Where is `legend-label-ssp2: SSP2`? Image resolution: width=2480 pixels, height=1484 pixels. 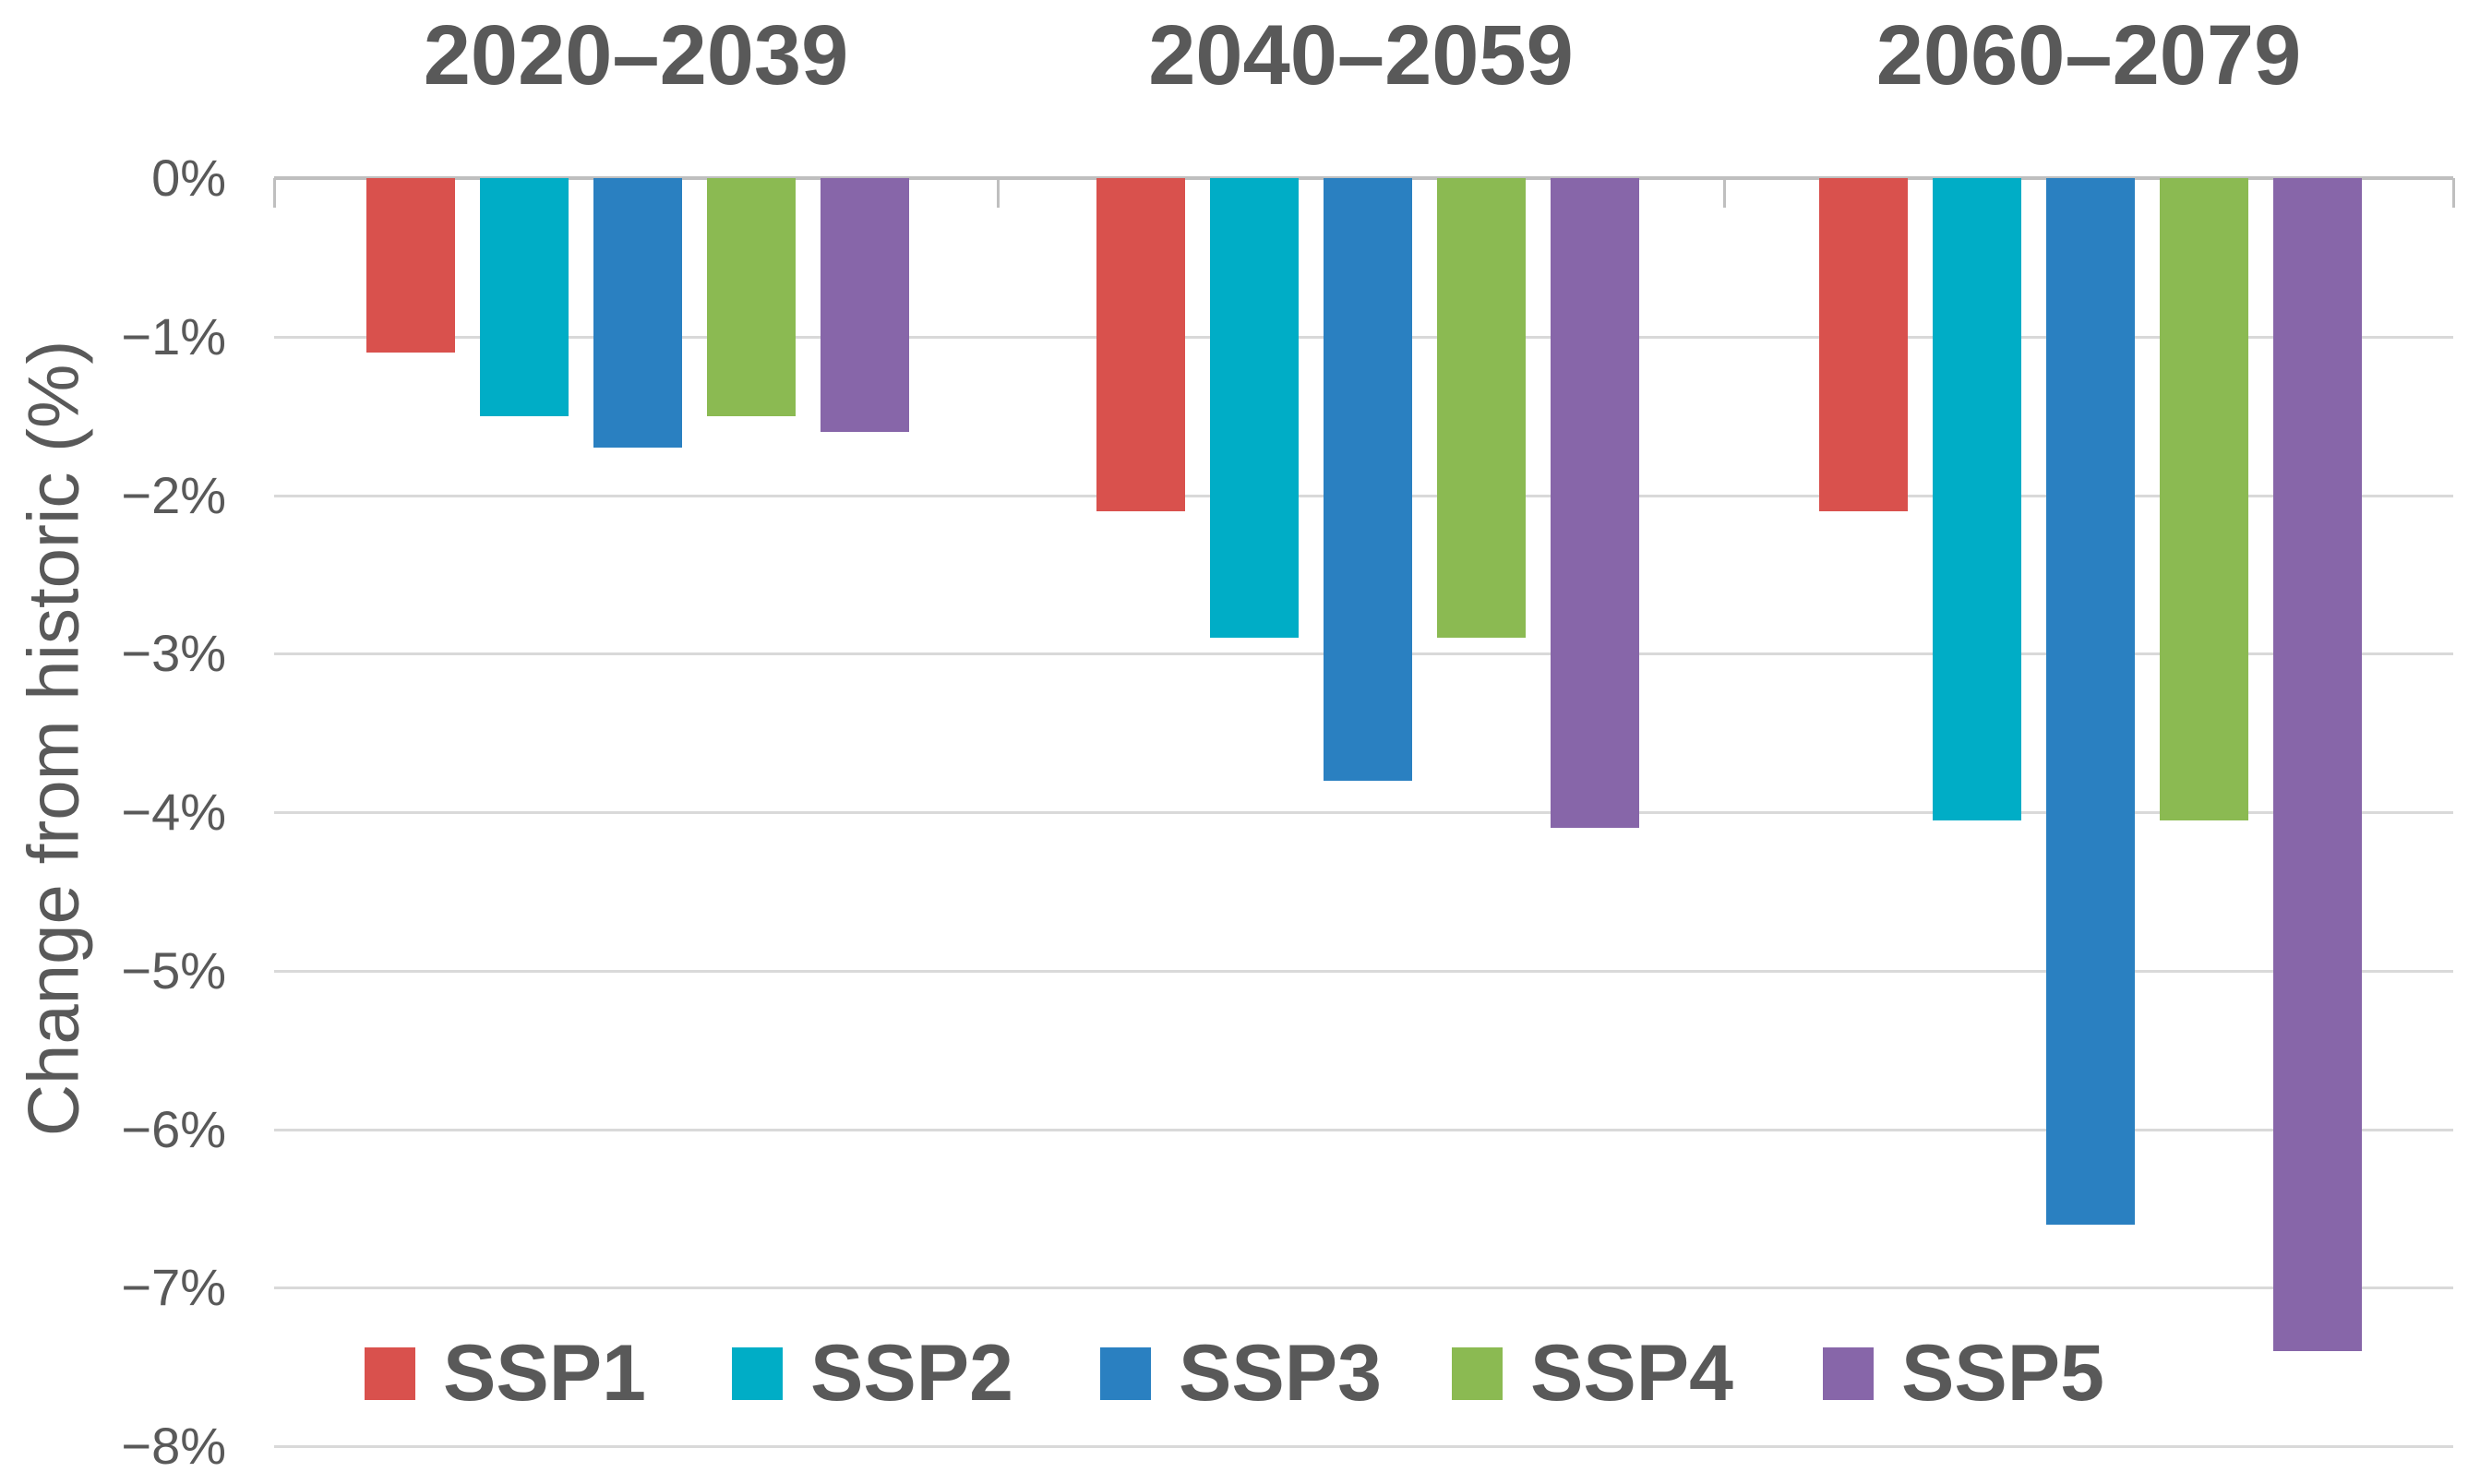 legend-label-ssp2: SSP2 is located at coordinates (911, 1373).